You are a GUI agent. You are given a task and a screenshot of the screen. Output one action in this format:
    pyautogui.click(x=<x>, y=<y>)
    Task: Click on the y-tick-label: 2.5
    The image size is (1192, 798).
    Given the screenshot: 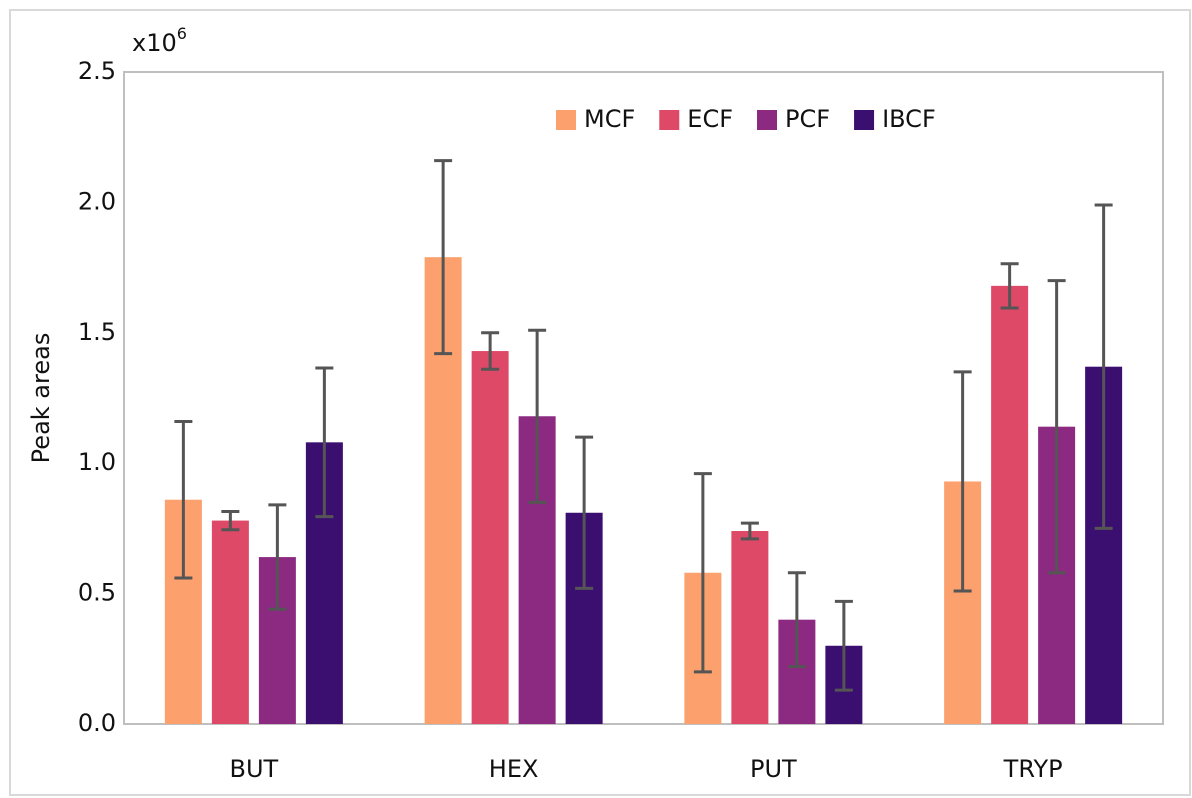 What is the action you would take?
    pyautogui.click(x=97, y=71)
    